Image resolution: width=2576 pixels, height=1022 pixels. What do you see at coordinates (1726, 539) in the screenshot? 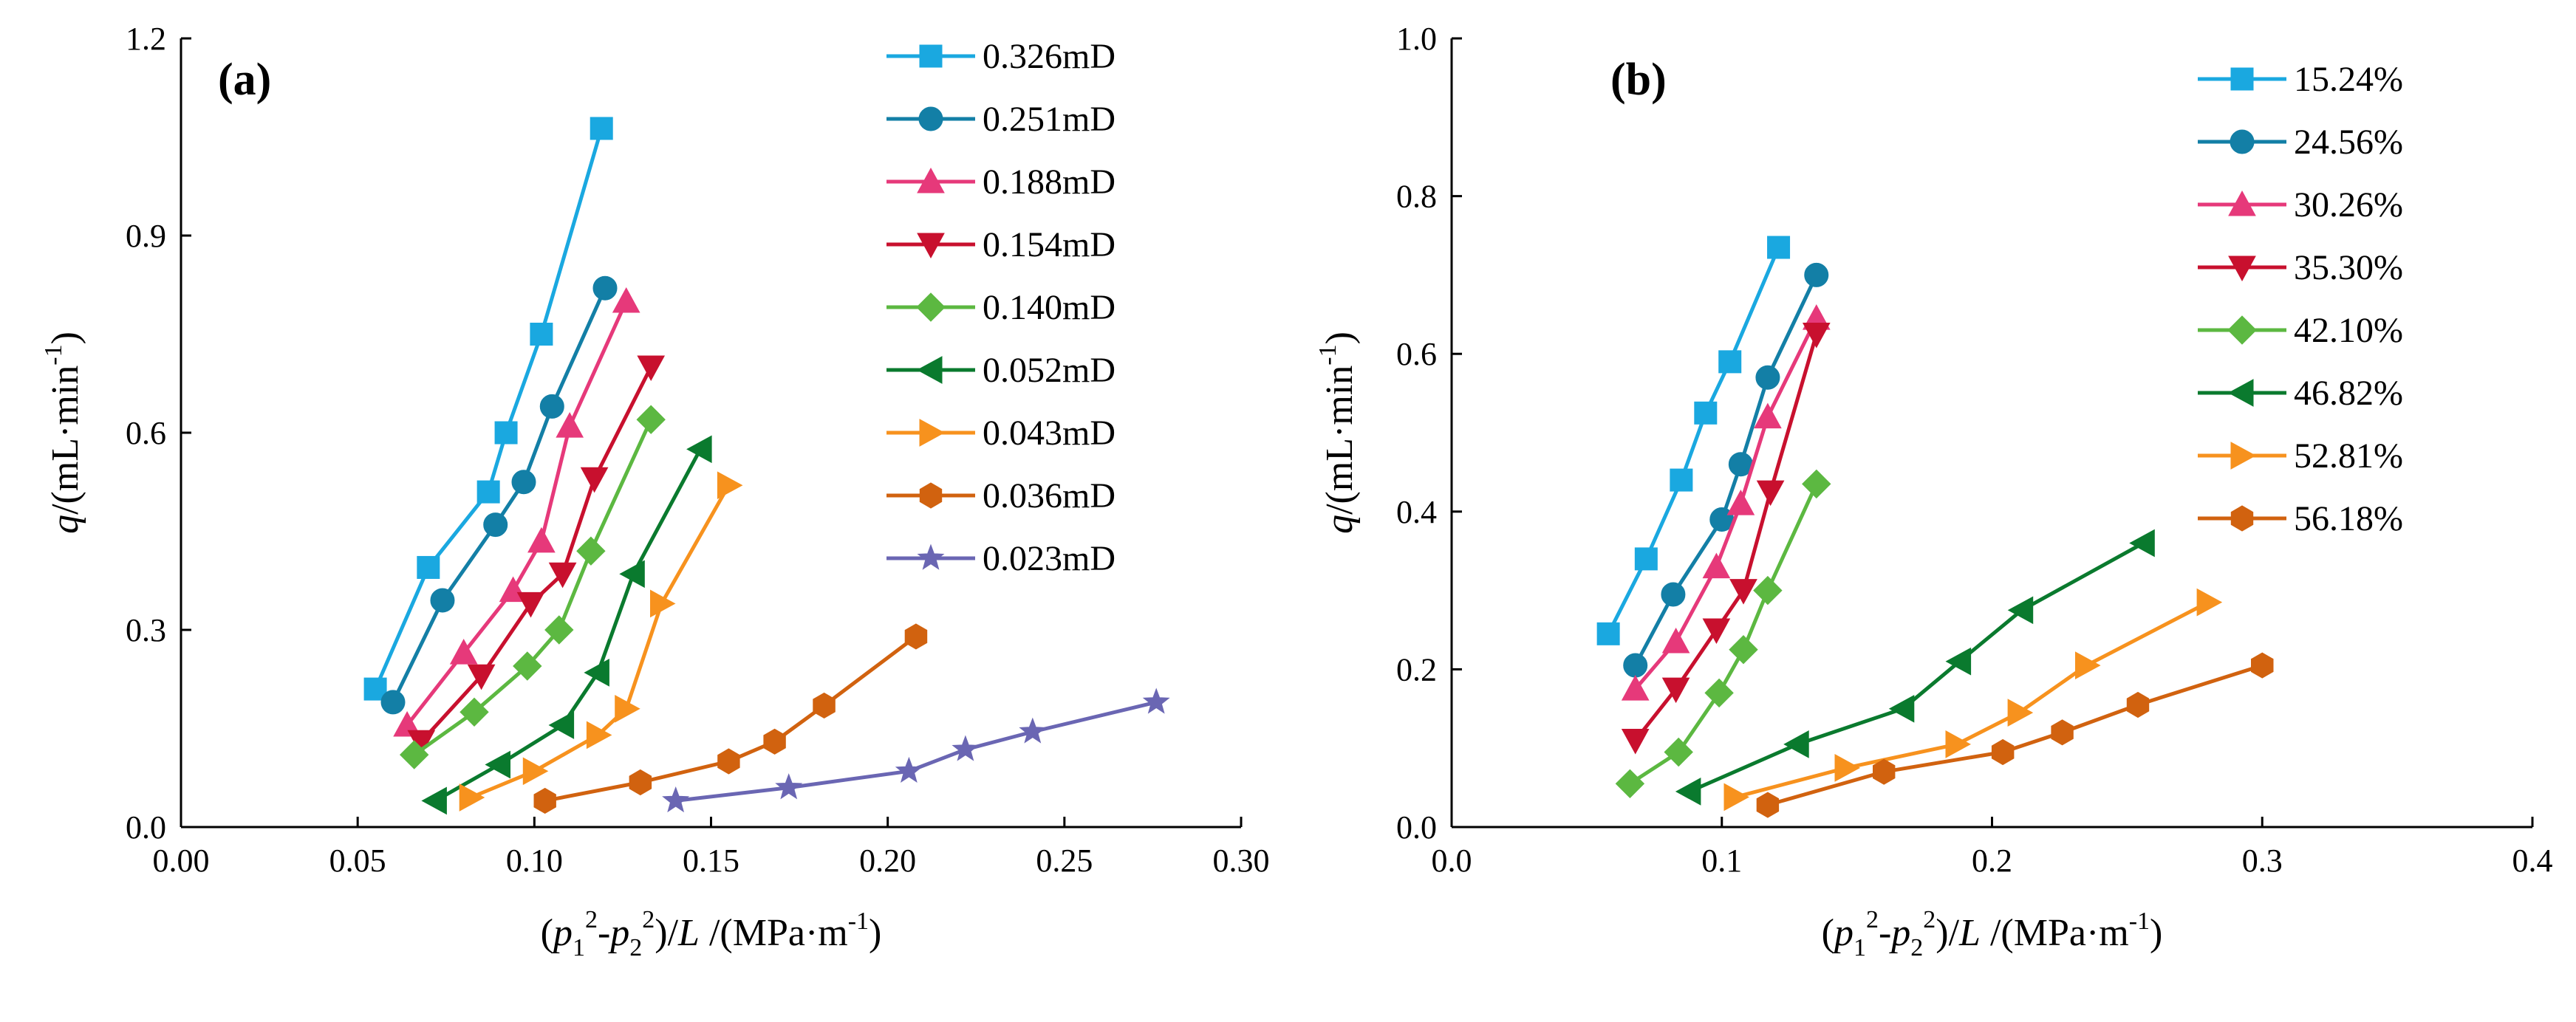
I see `series-35.30%` at bounding box center [1726, 539].